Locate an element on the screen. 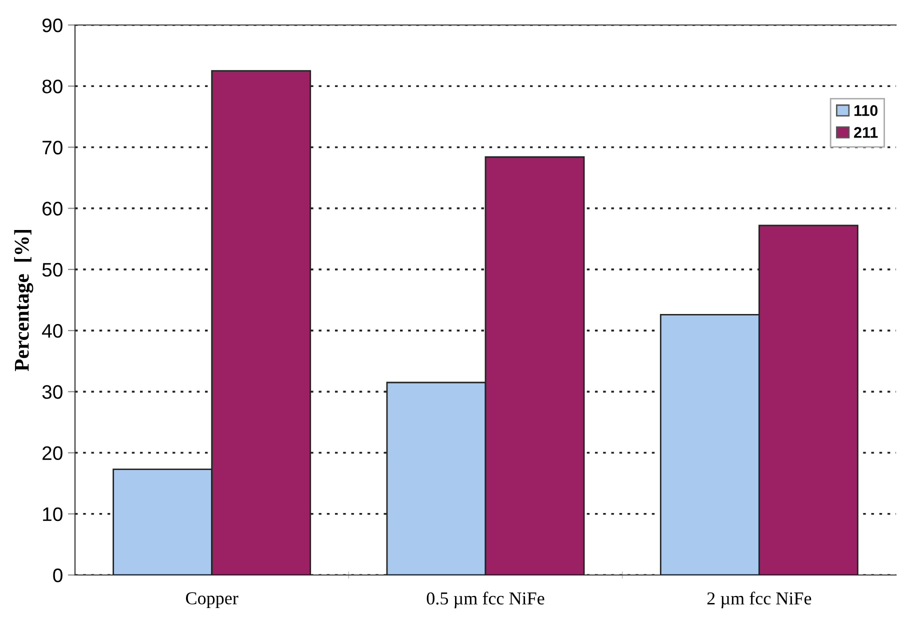  legend-label: 211 is located at coordinates (866, 132).